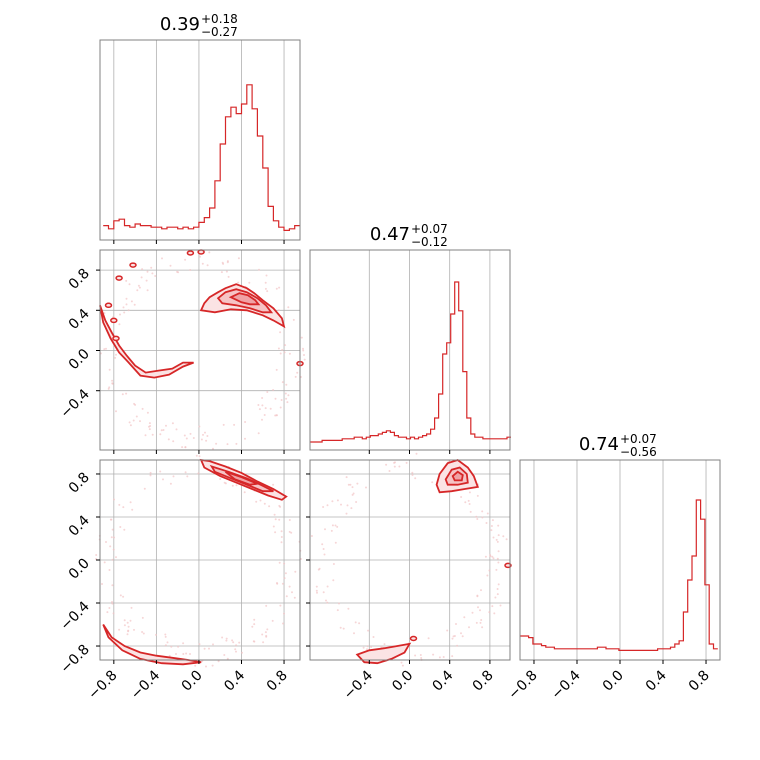 The width and height of the screenshot is (760, 760). I want to click on panel-frame-r1c1, so click(410, 350).